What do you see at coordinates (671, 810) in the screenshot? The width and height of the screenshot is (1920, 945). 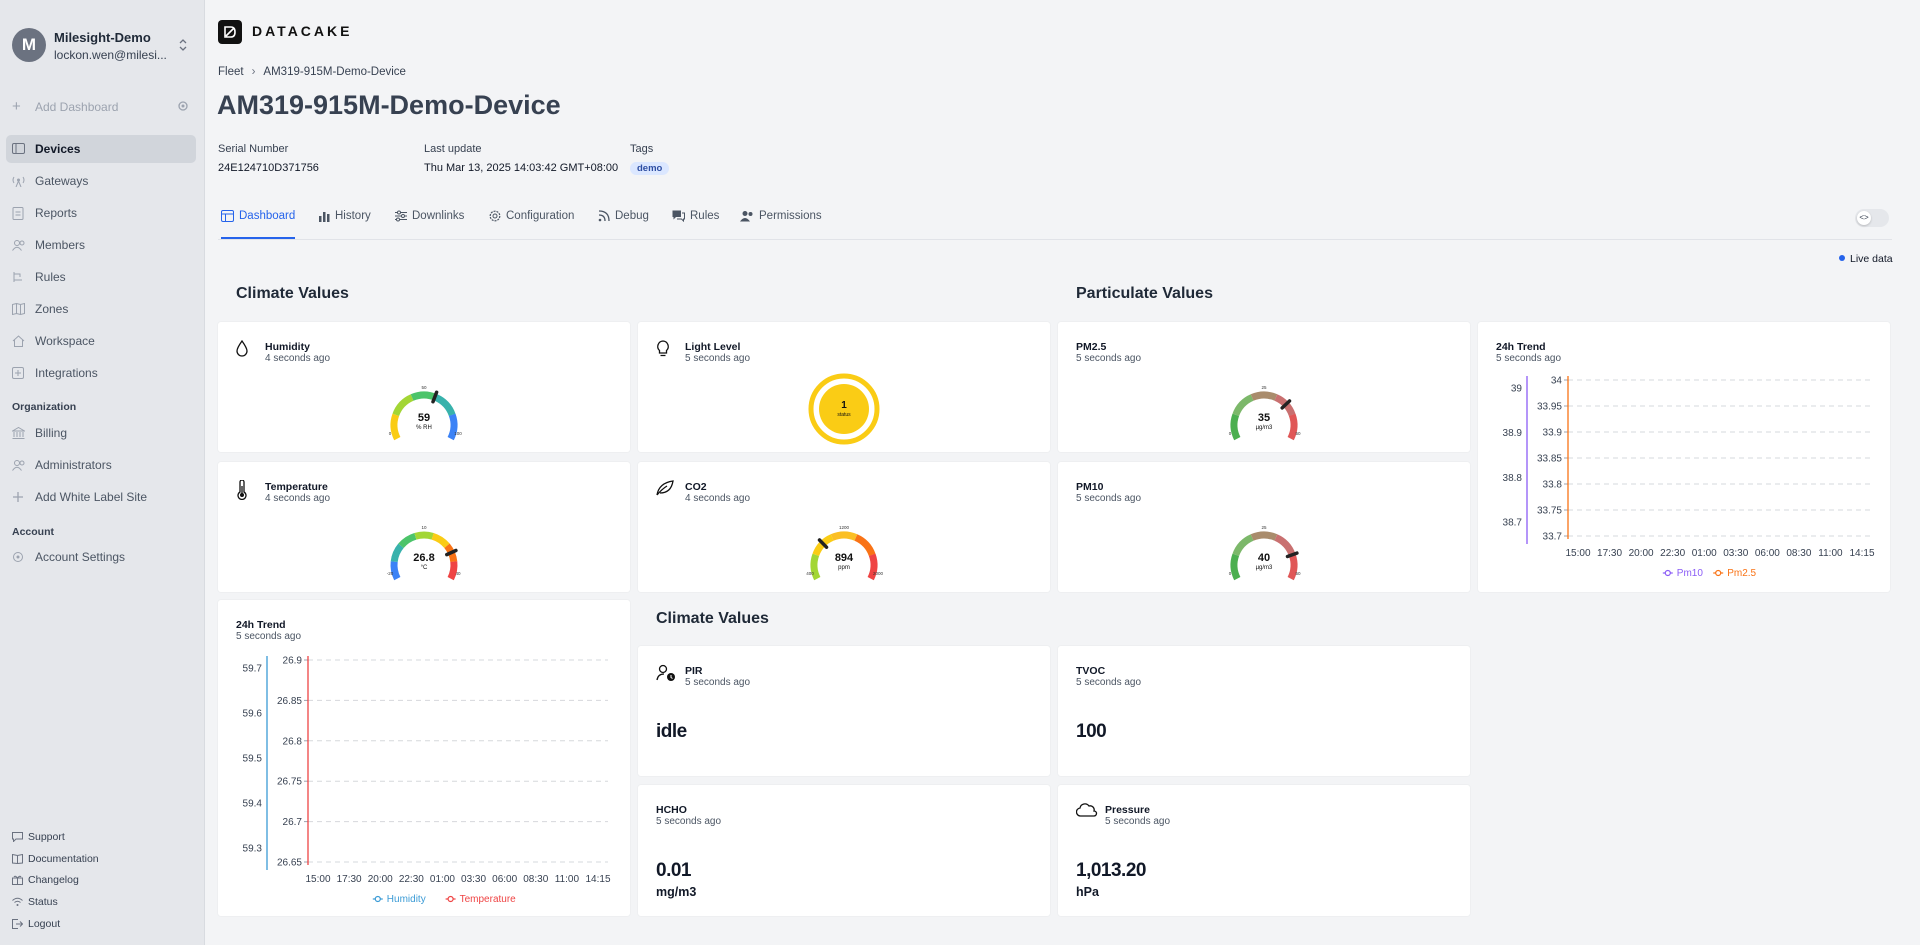 I see `widget-title: HCHO` at bounding box center [671, 810].